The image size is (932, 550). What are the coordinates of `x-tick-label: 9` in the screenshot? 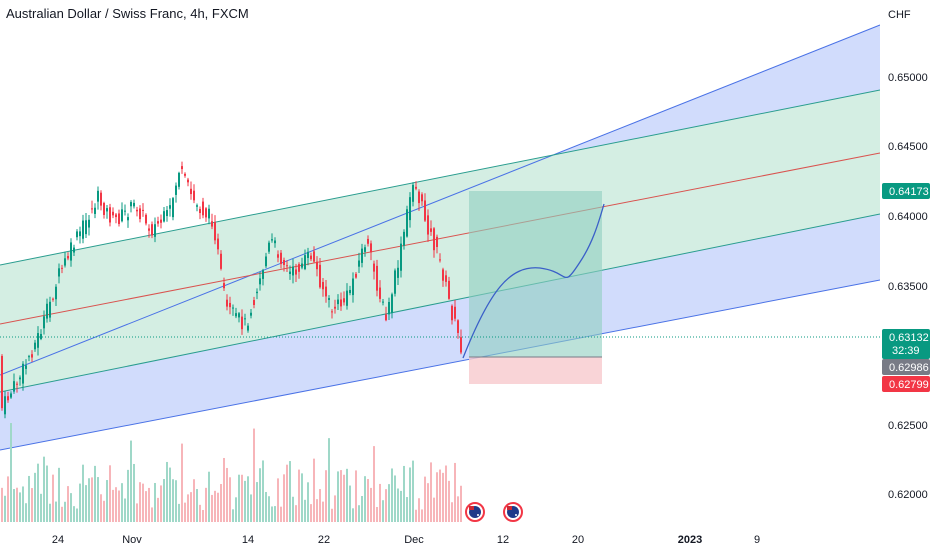 It's located at (757, 540).